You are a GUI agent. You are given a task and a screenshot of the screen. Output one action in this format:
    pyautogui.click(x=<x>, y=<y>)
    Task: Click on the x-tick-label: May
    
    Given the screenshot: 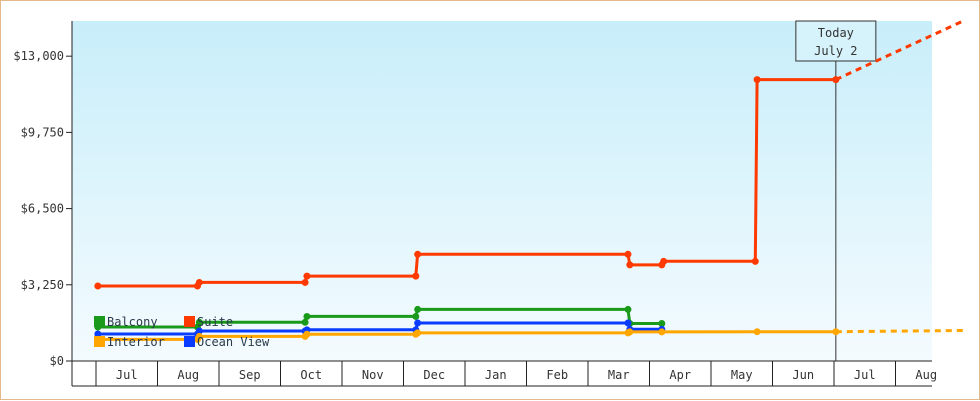 What is the action you would take?
    pyautogui.click(x=742, y=375)
    